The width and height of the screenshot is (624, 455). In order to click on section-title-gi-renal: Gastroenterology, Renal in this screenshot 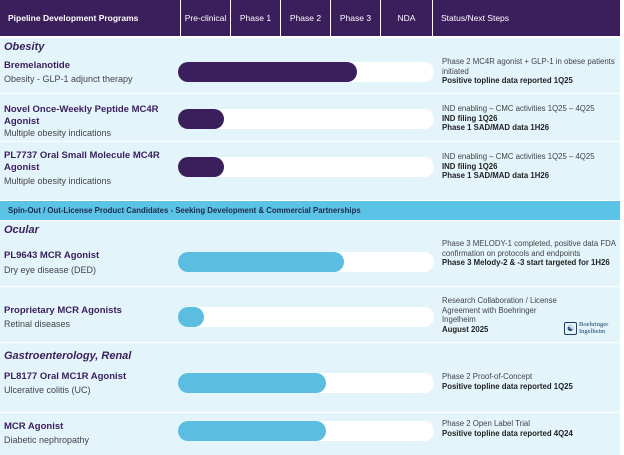, I will do `click(68, 356)`.